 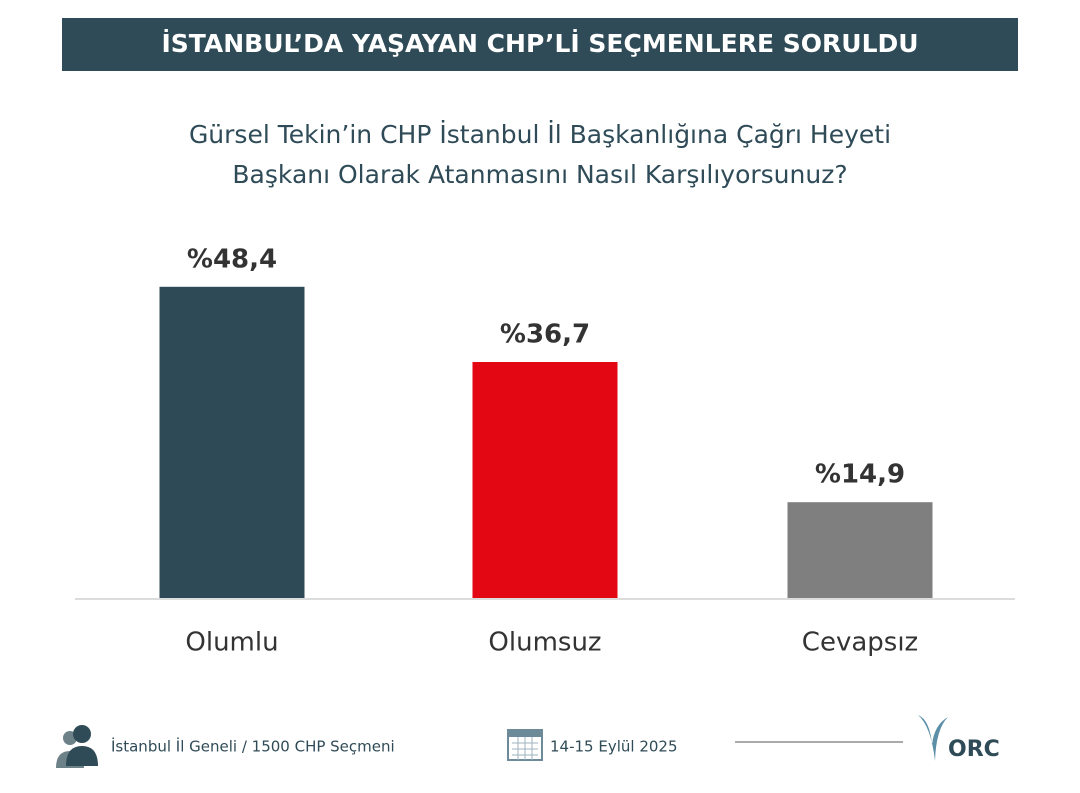 What do you see at coordinates (525, 745) in the screenshot?
I see `calendar-icon` at bounding box center [525, 745].